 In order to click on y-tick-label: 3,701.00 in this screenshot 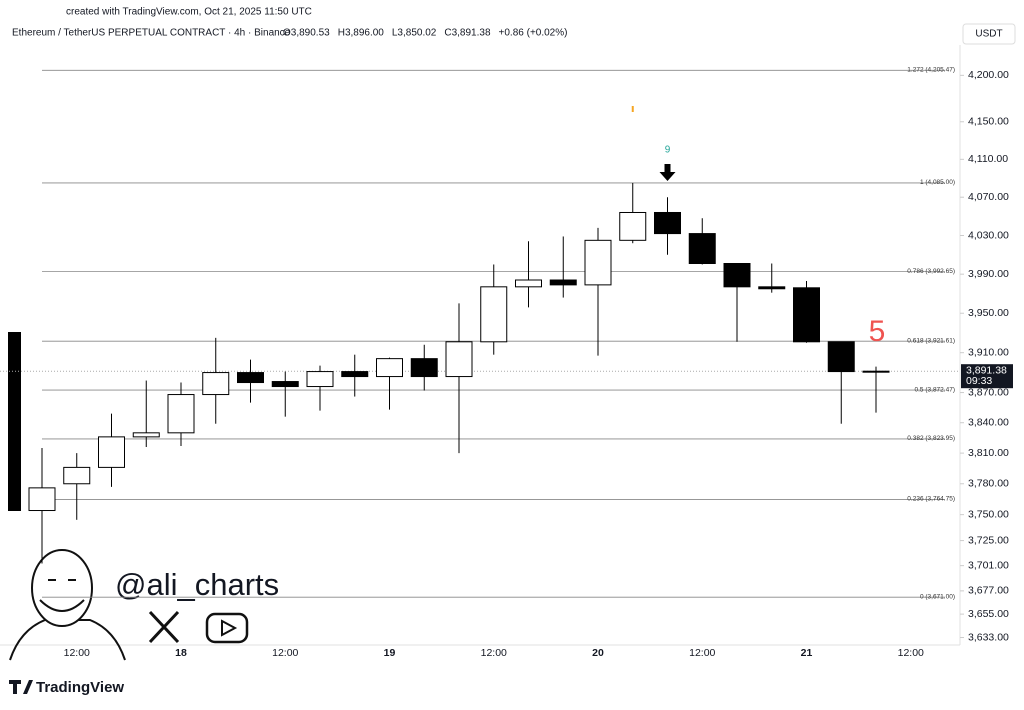, I will do `click(988, 565)`.